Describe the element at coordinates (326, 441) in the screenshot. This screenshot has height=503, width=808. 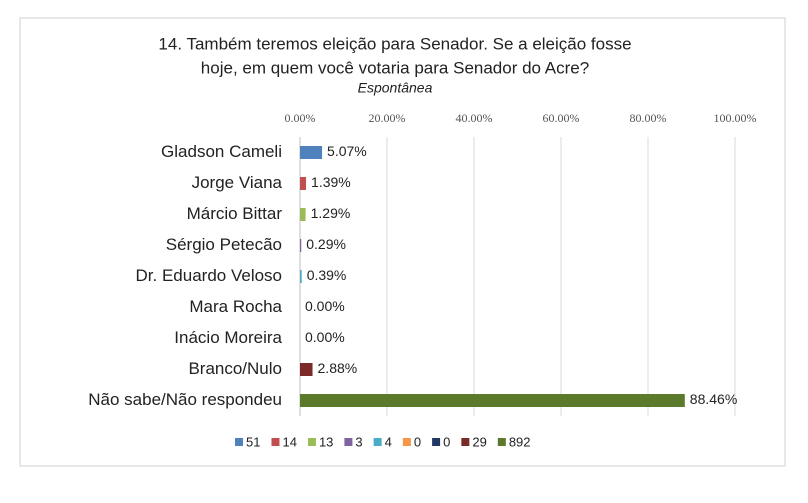
I see `legend-label: 13` at that location.